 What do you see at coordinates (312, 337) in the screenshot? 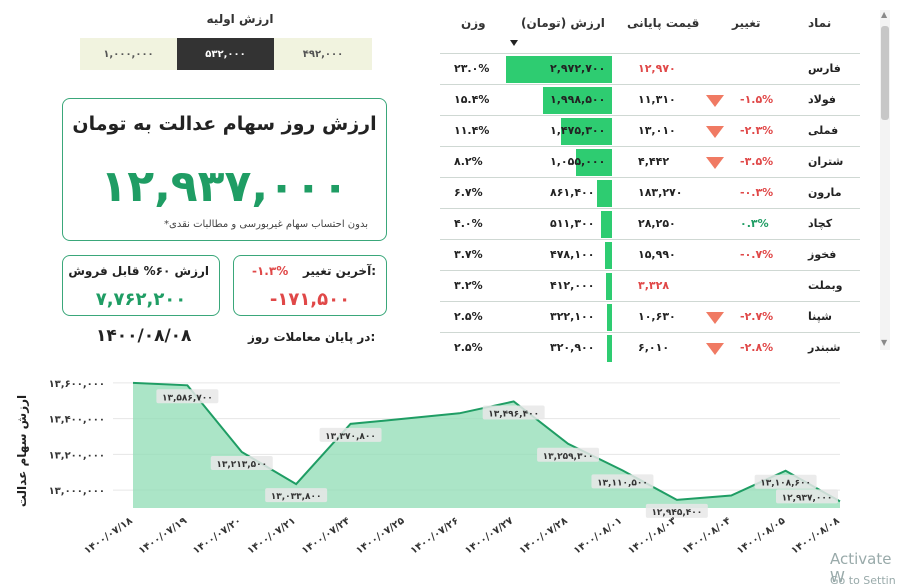
I see `trading-day-label: در پایان معاملات روز:` at bounding box center [312, 337].